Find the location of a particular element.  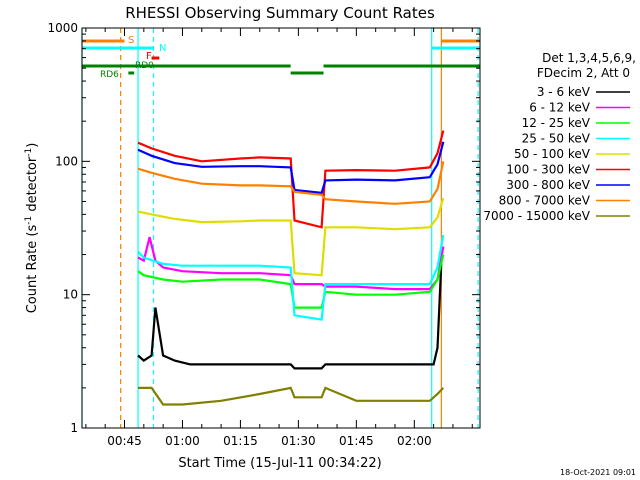

chart-title: RHESSI Observing Summary Count Rates is located at coordinates (280, 13).